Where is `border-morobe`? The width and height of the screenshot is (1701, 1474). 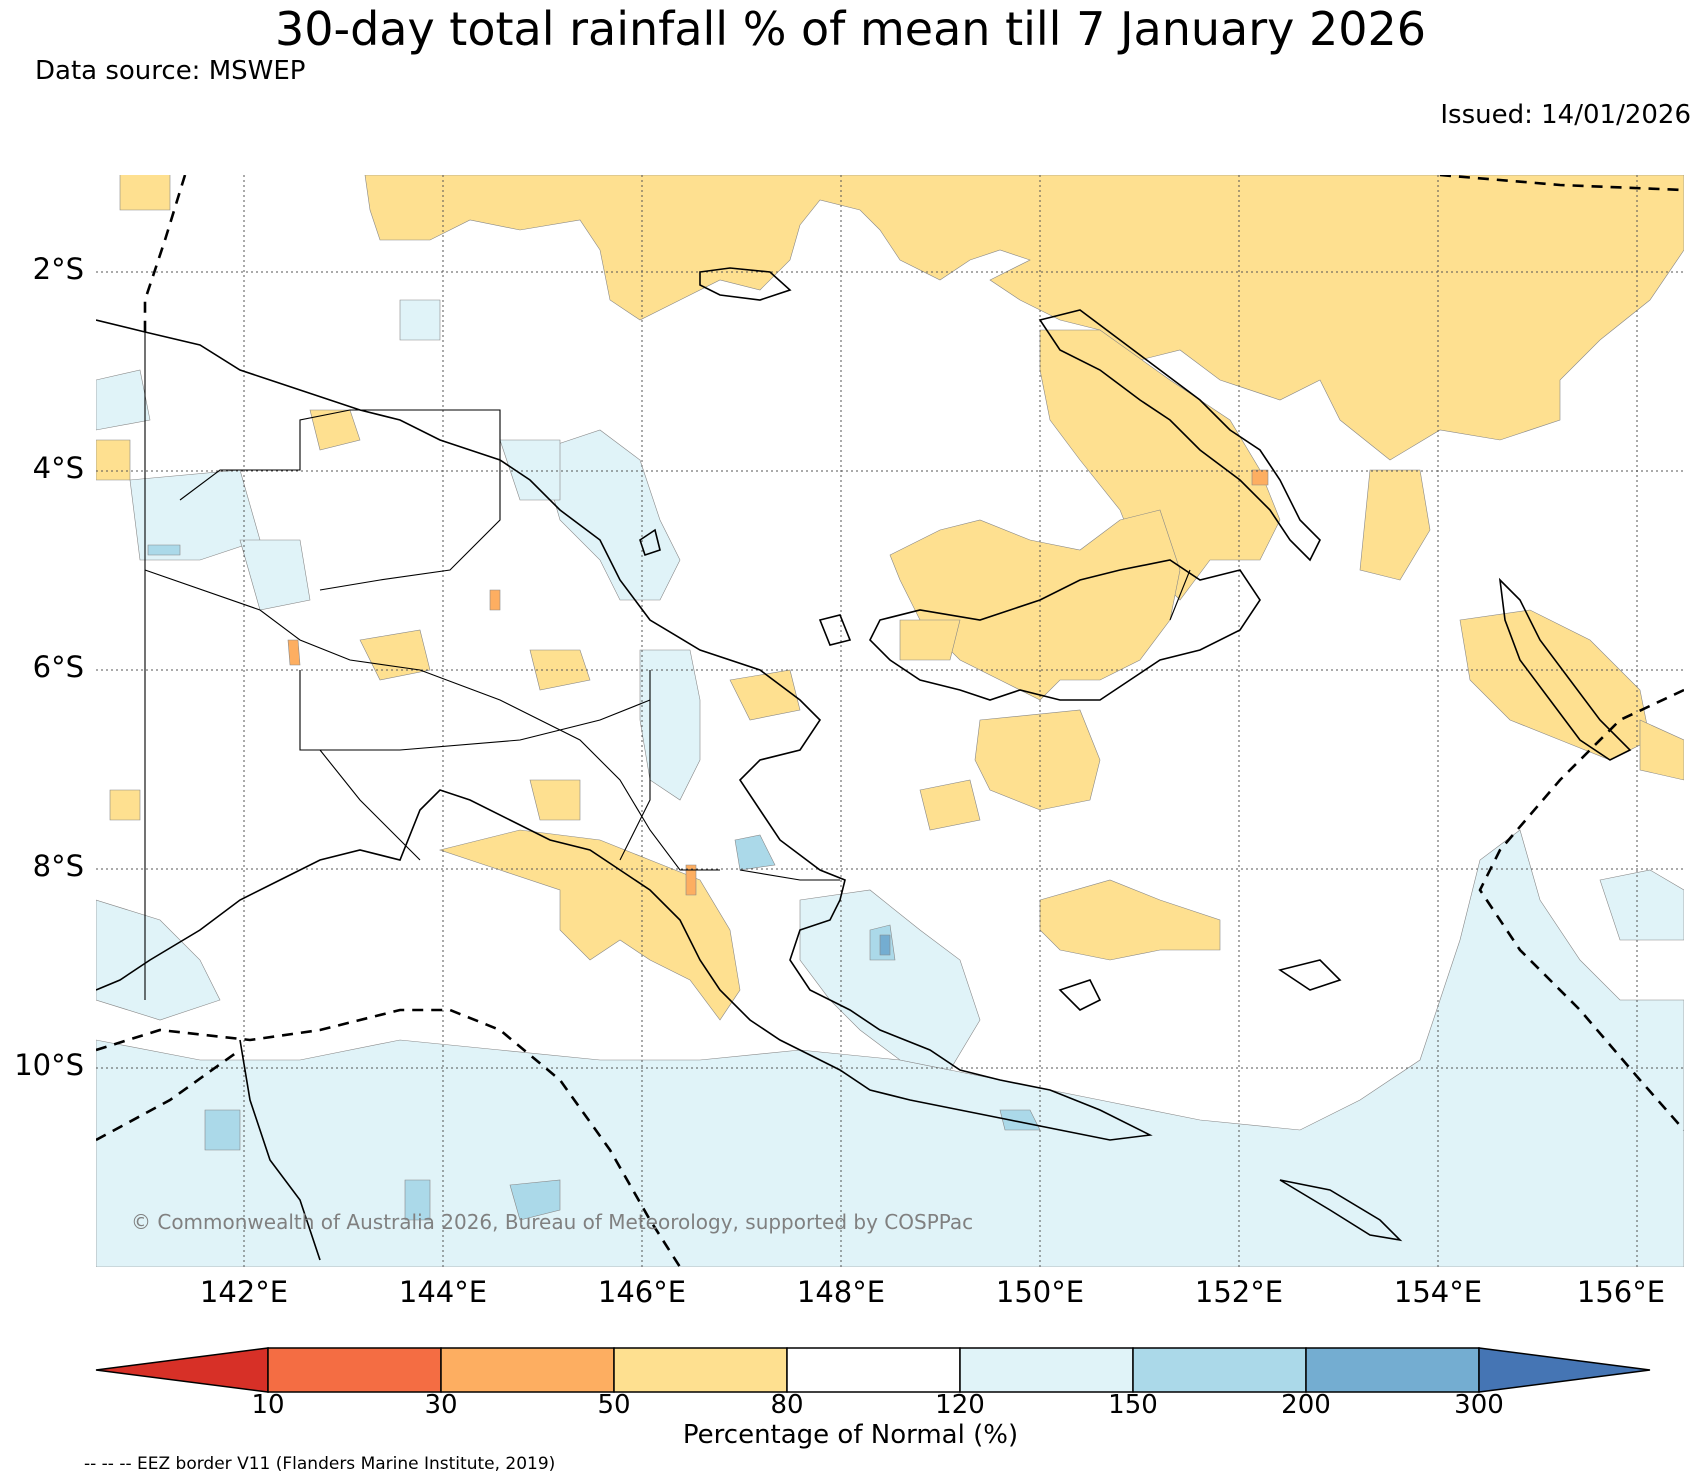
border-morobe is located at coordinates (635, 765).